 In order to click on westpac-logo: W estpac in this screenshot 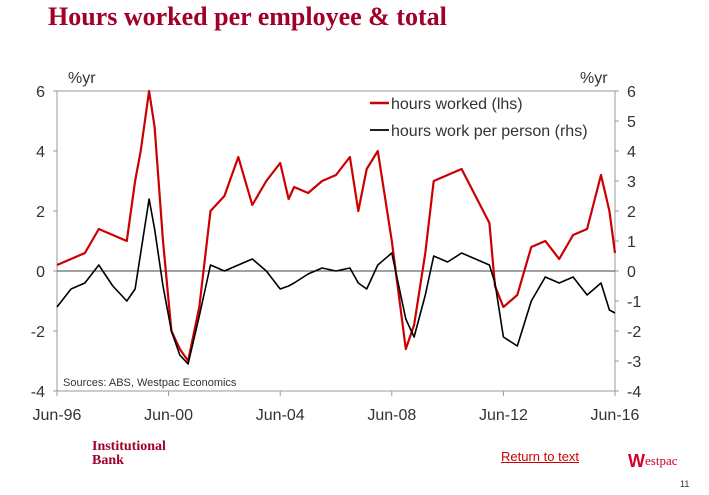, I will do `click(652, 461)`.